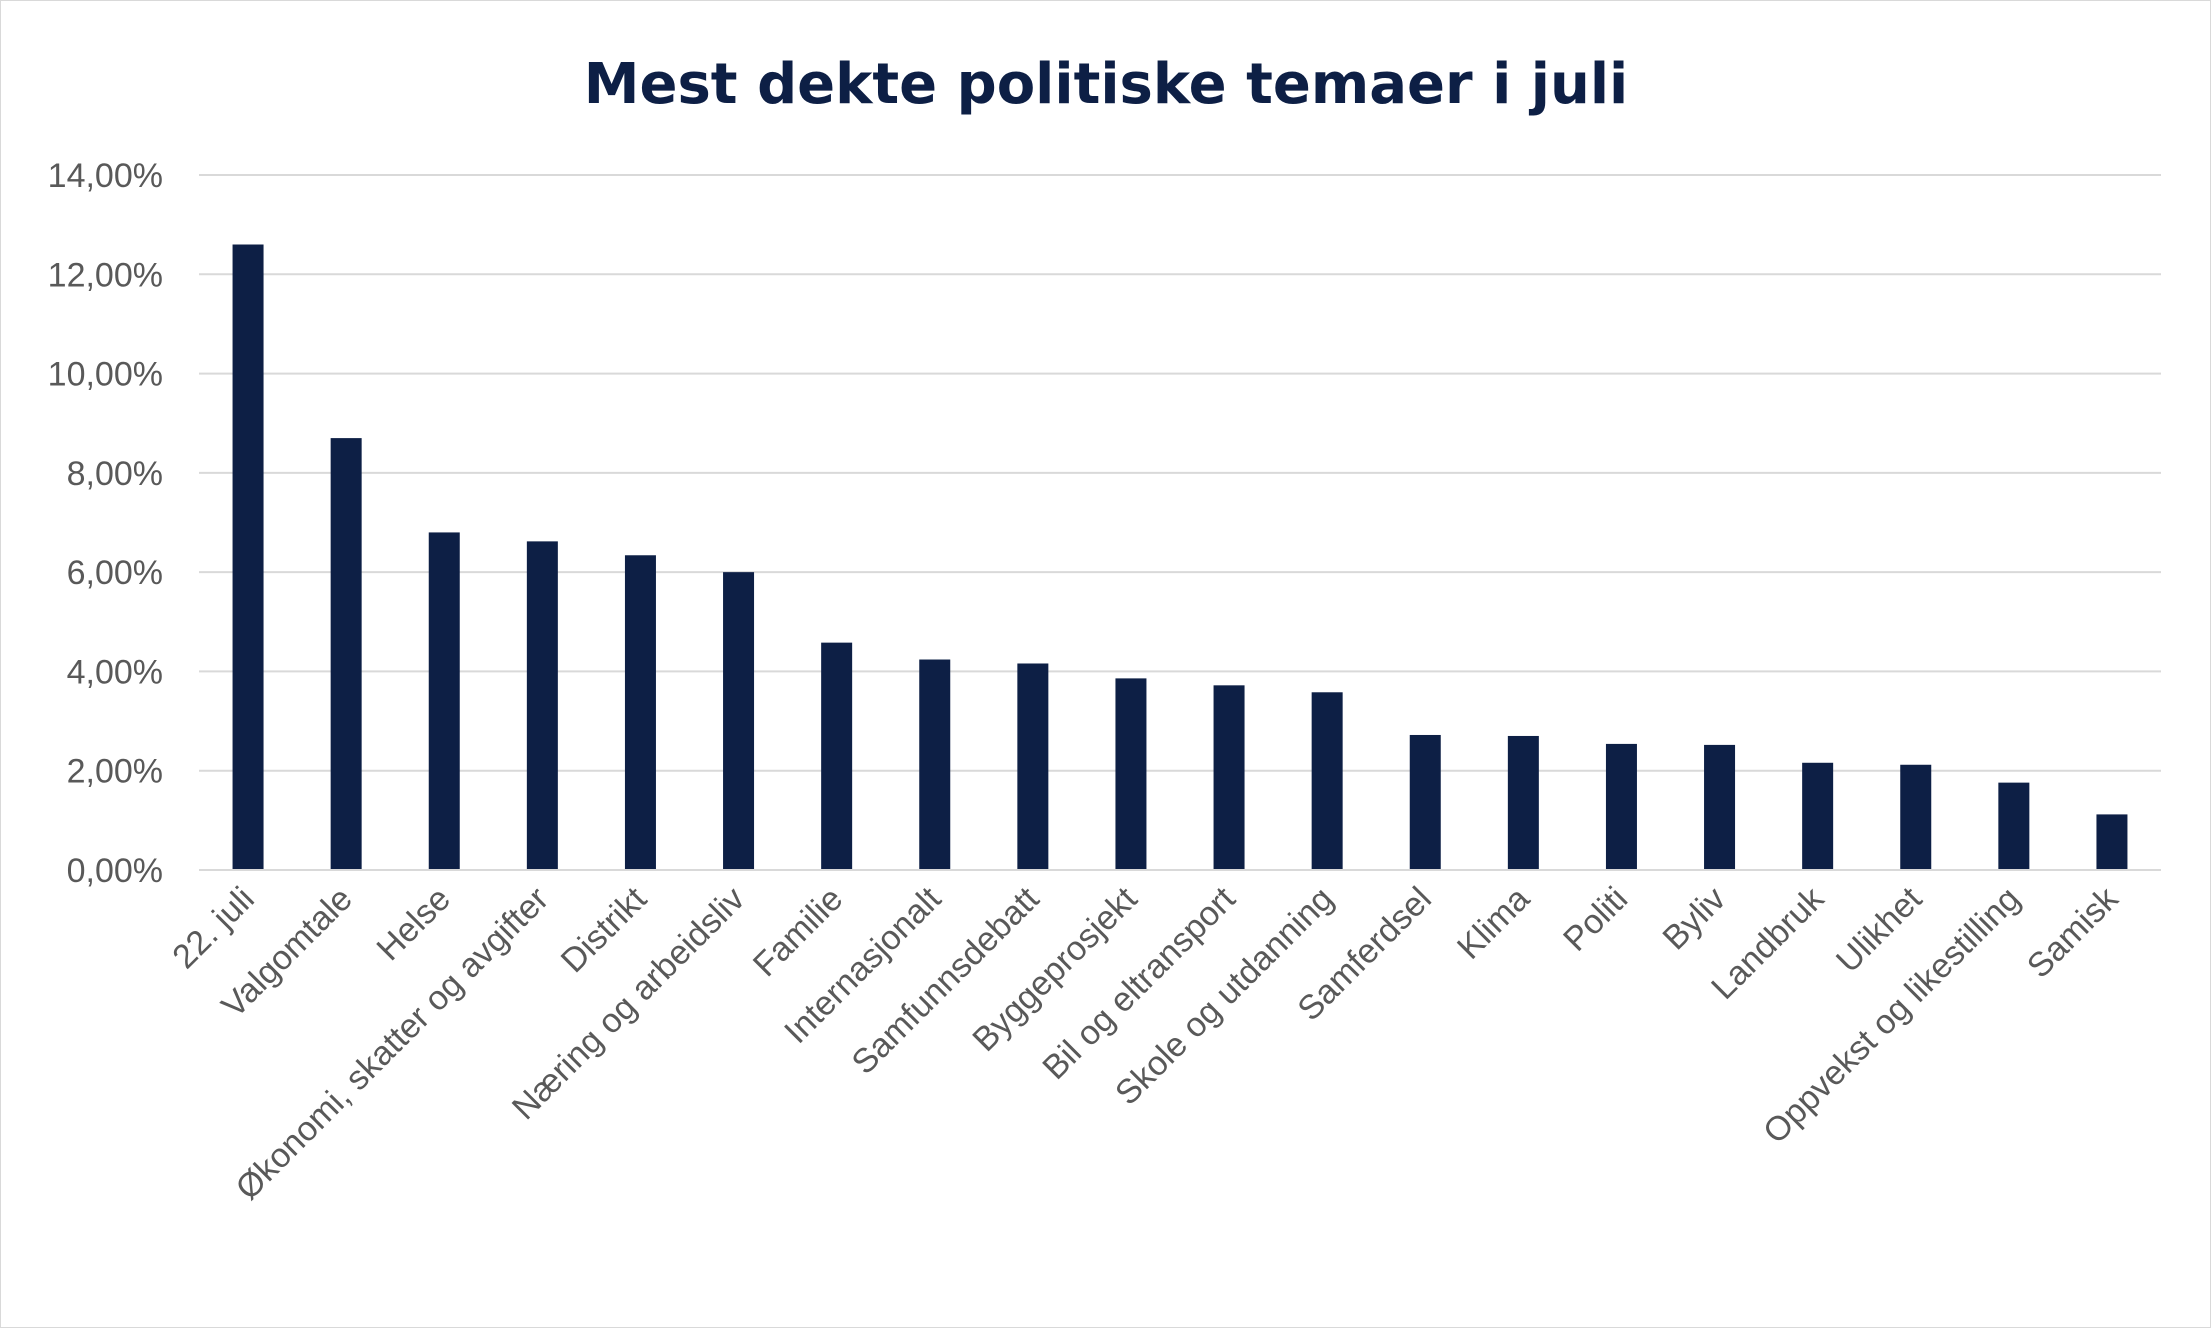  Describe the element at coordinates (115, 573) in the screenshot. I see `y-tick-label: 6,00%` at that location.